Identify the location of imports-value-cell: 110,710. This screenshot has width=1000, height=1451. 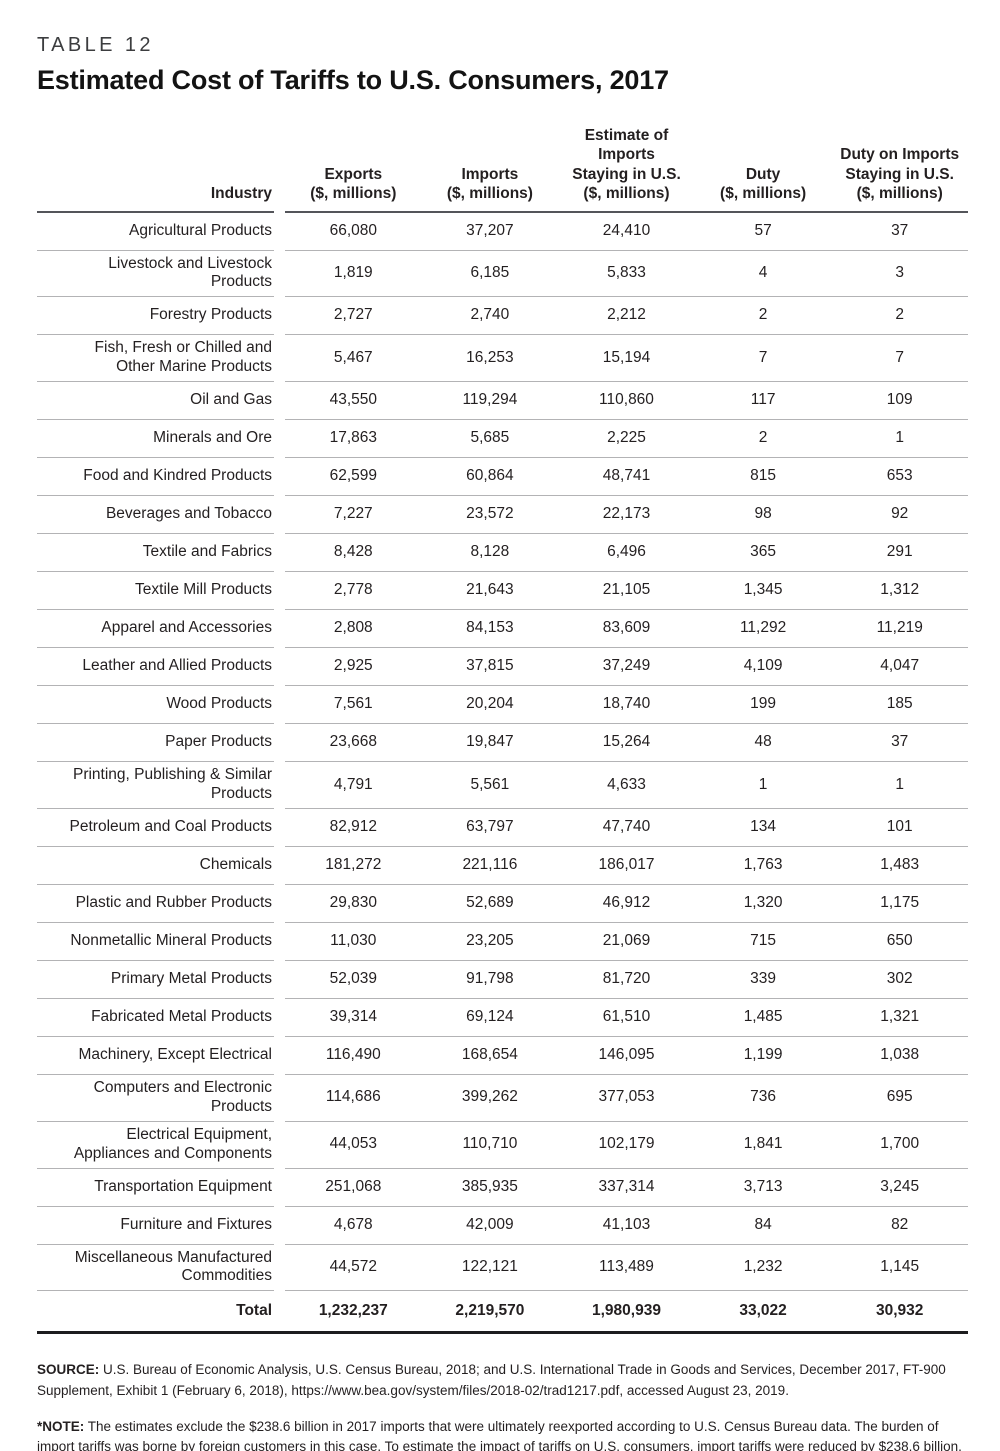
(490, 1145).